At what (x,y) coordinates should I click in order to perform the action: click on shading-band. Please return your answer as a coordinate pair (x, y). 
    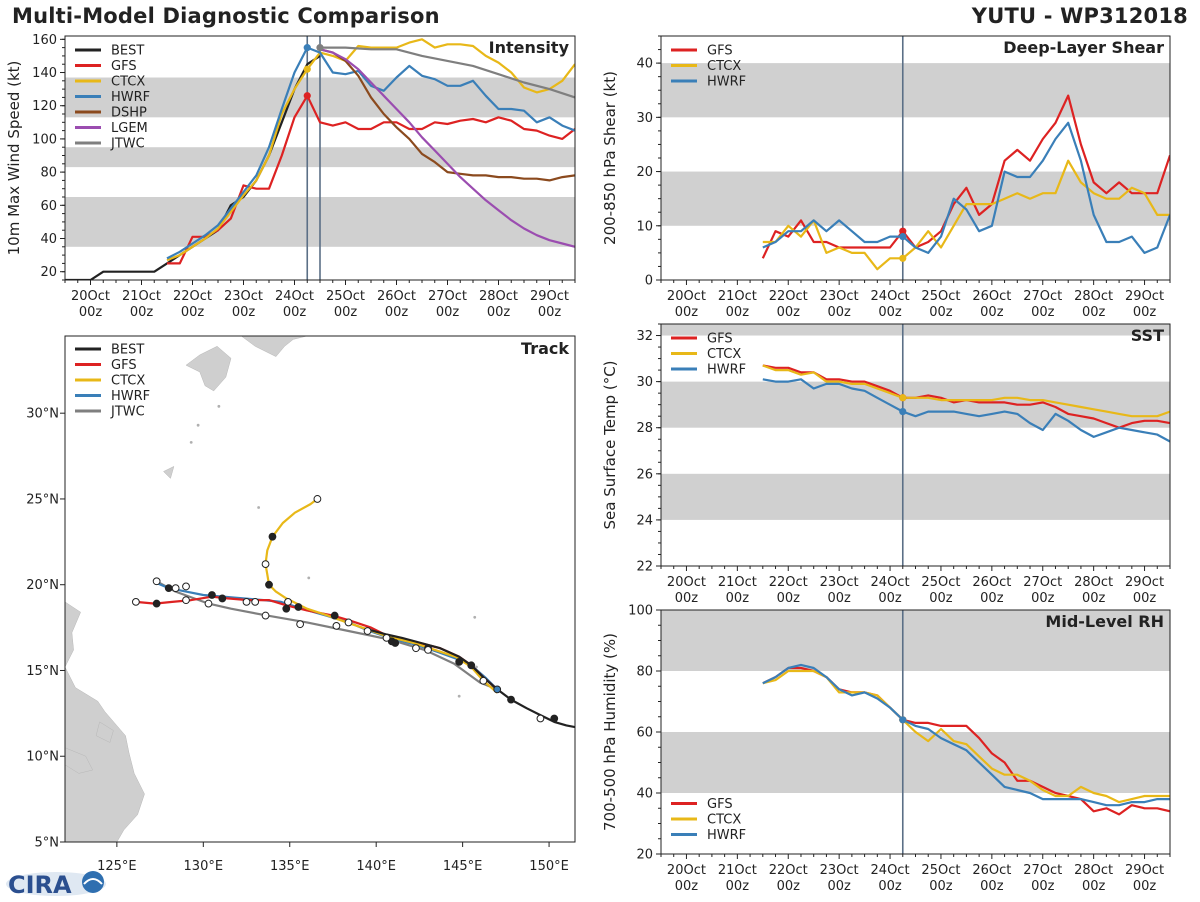
    Looking at the image, I should click on (915, 90).